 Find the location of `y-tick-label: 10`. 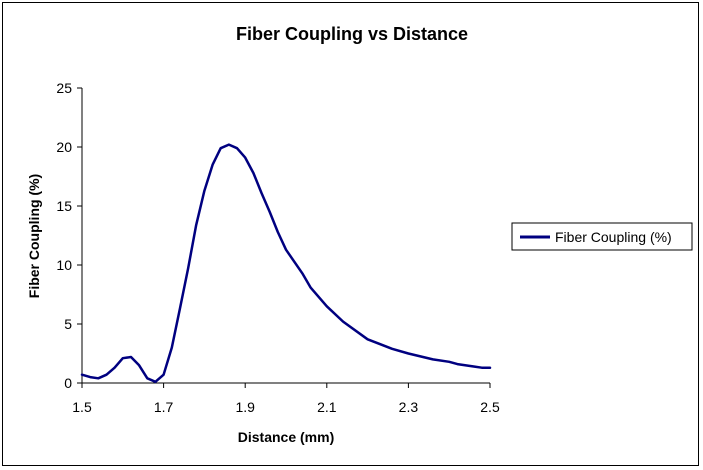

y-tick-label: 10 is located at coordinates (64, 265).